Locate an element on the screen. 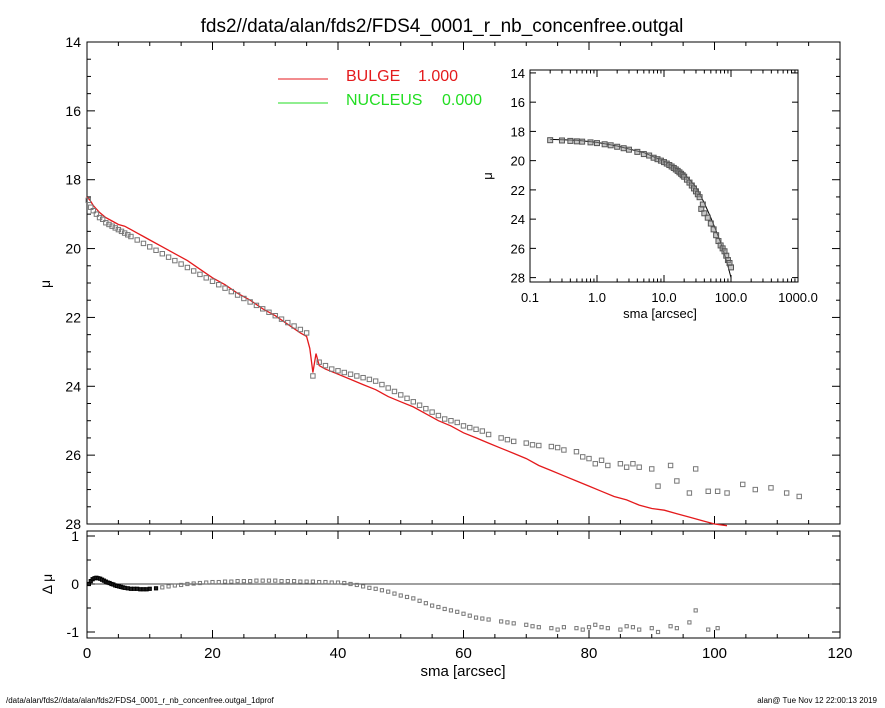  residual-x-tick-label: 60 is located at coordinates (463, 653).